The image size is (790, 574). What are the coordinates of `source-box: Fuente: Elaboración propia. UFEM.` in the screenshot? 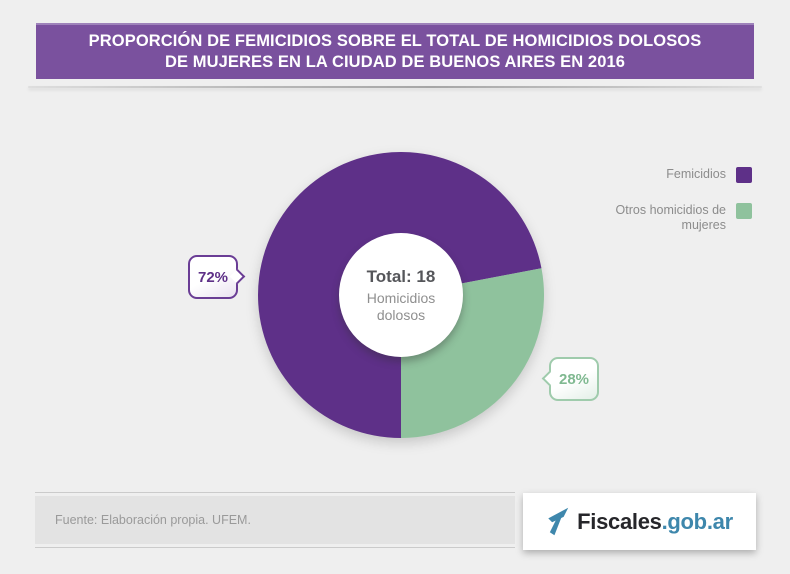 It's located at (275, 520).